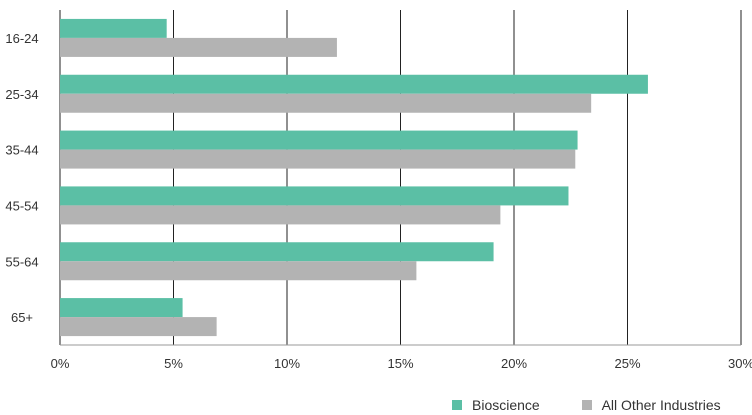  Describe the element at coordinates (21, 178) in the screenshot. I see `category-labels: 16-24 25-34 35-44 45-54 55-64 65+` at that location.